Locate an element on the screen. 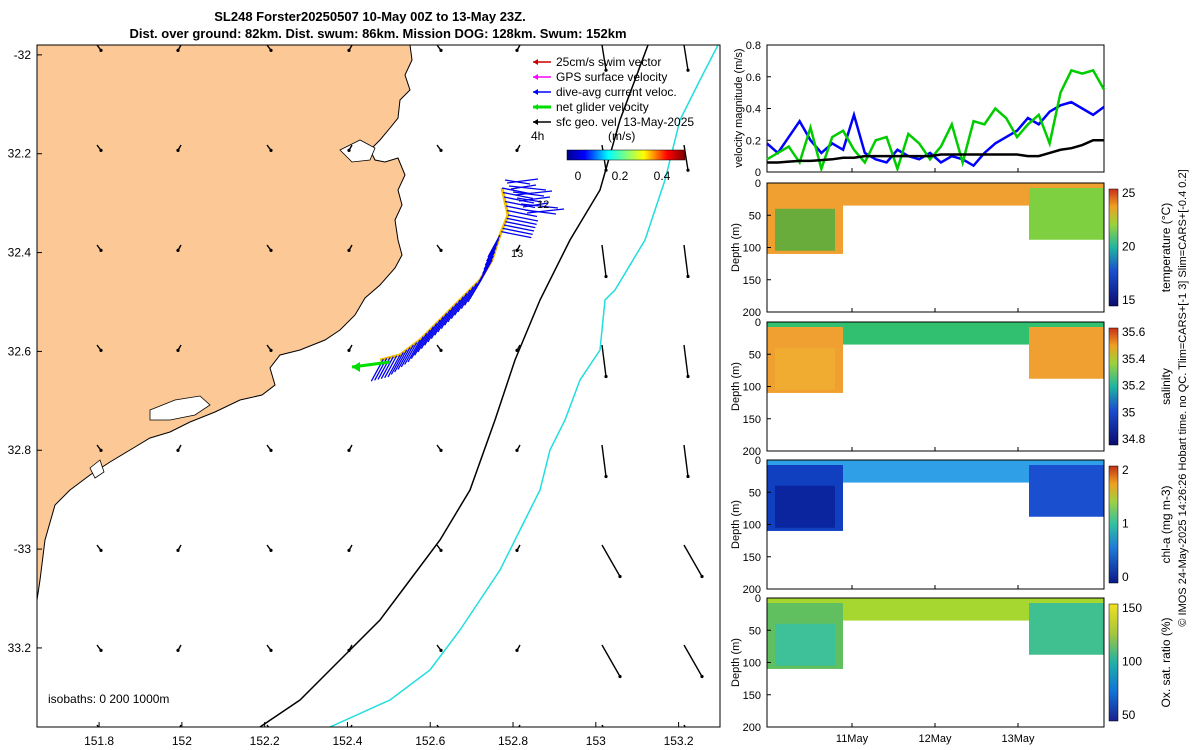 This screenshot has width=1200, height=750. time-tick-label: 12May is located at coordinates (935, 739).